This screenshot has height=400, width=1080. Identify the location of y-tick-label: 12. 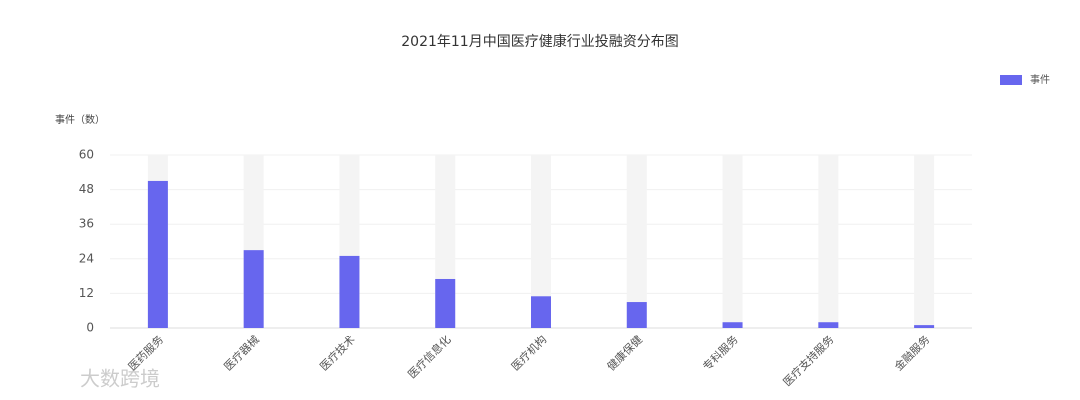
(86, 293).